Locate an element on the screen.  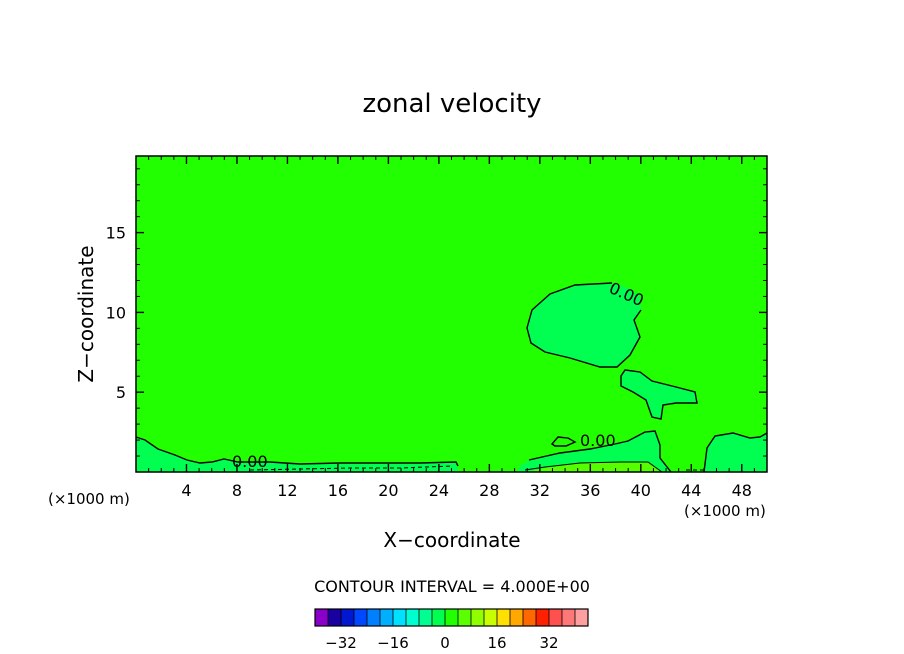
x-tick-label: 20 is located at coordinates (388, 490).